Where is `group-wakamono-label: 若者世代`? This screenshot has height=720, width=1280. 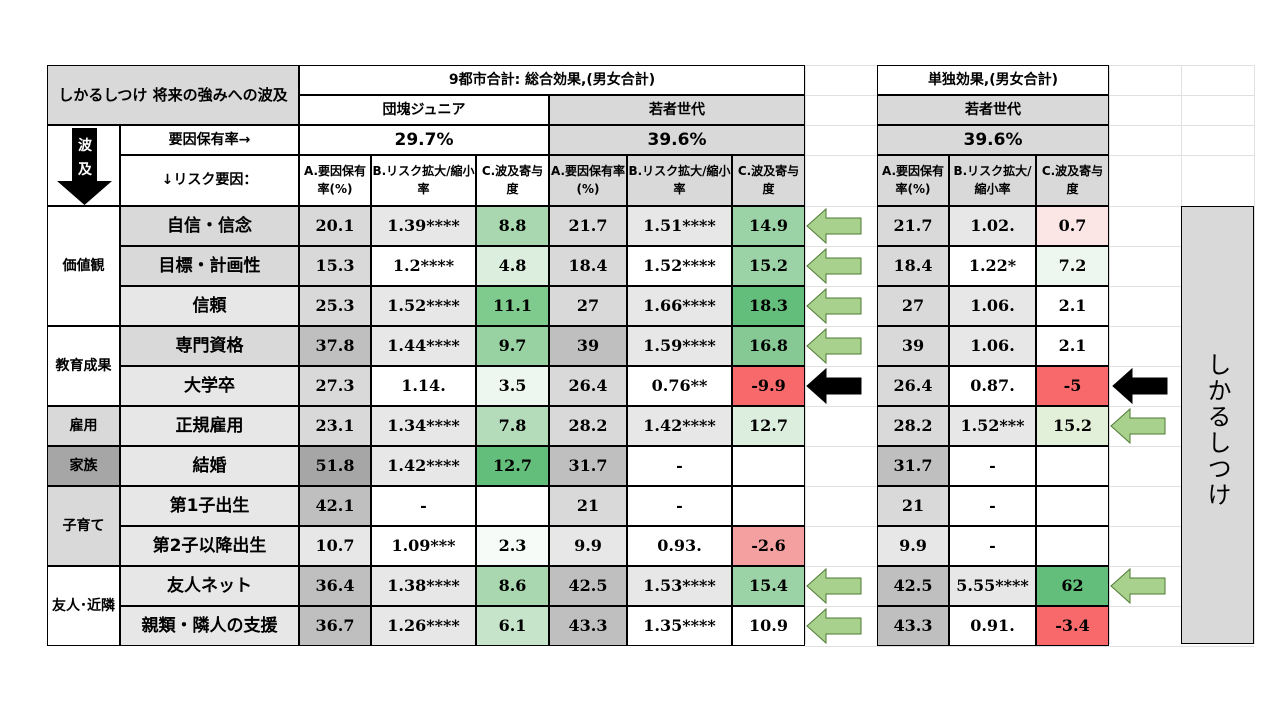
group-wakamono-label: 若者世代 is located at coordinates (677, 109).